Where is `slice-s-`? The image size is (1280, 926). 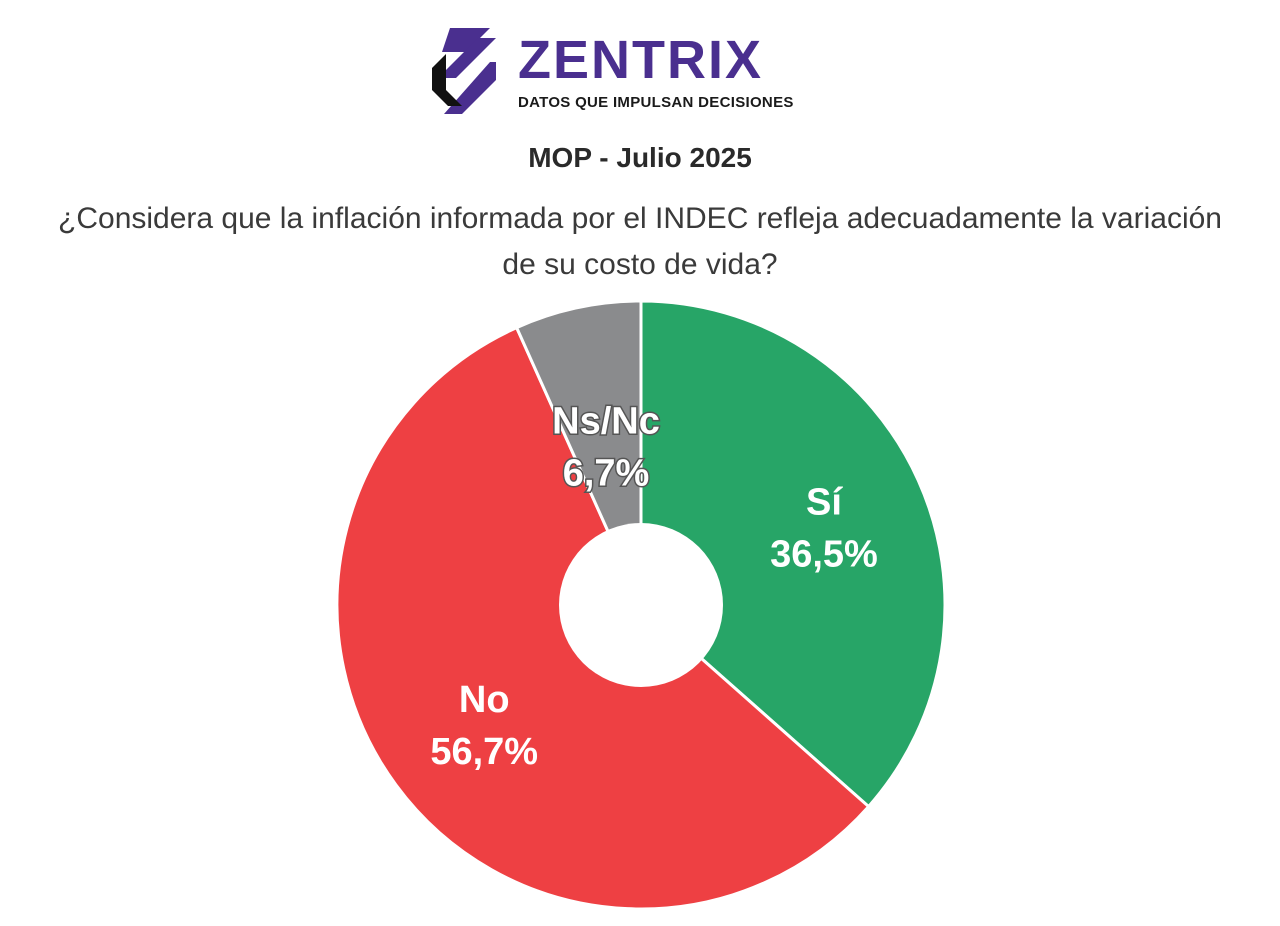
slice-s- is located at coordinates (793, 554).